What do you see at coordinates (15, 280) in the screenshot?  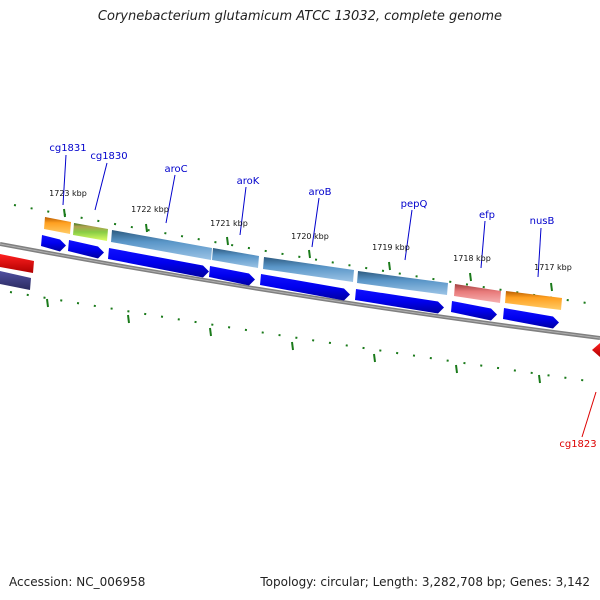 I see `feature-left-purple` at bounding box center [15, 280].